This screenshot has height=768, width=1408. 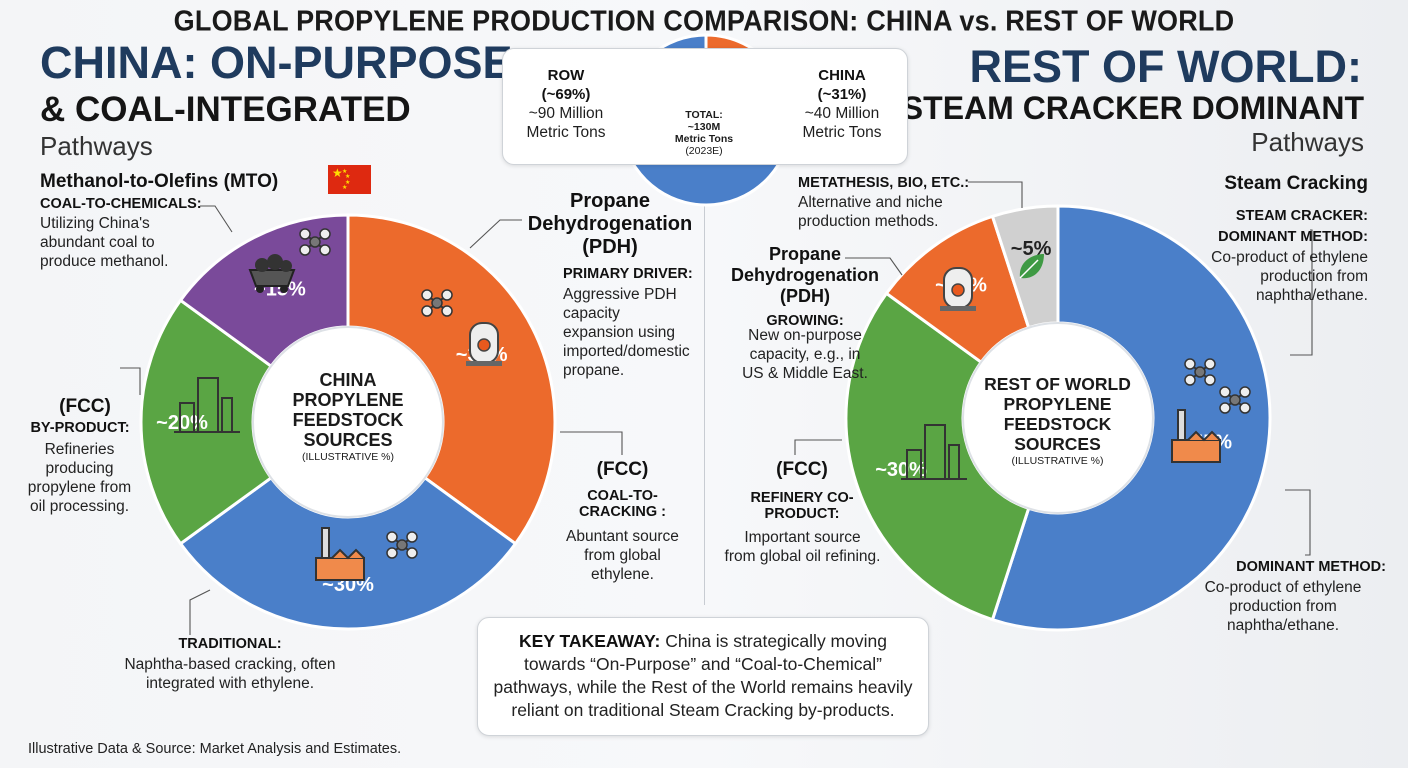 What do you see at coordinates (622, 469) in the screenshot?
I see `china-fcc2-heading: (FCC)` at bounding box center [622, 469].